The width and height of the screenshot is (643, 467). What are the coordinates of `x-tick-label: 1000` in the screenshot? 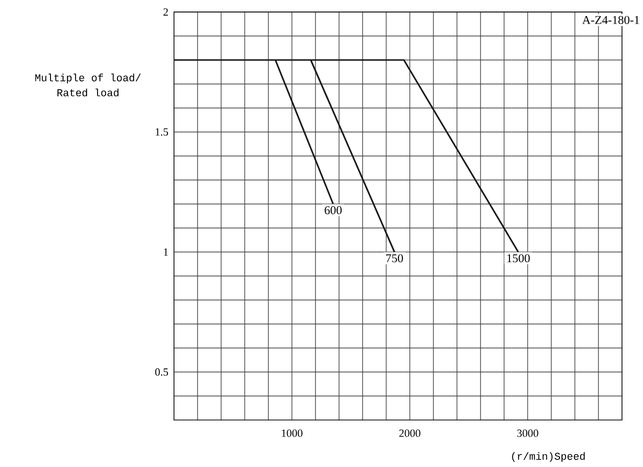 It's located at (292, 433).